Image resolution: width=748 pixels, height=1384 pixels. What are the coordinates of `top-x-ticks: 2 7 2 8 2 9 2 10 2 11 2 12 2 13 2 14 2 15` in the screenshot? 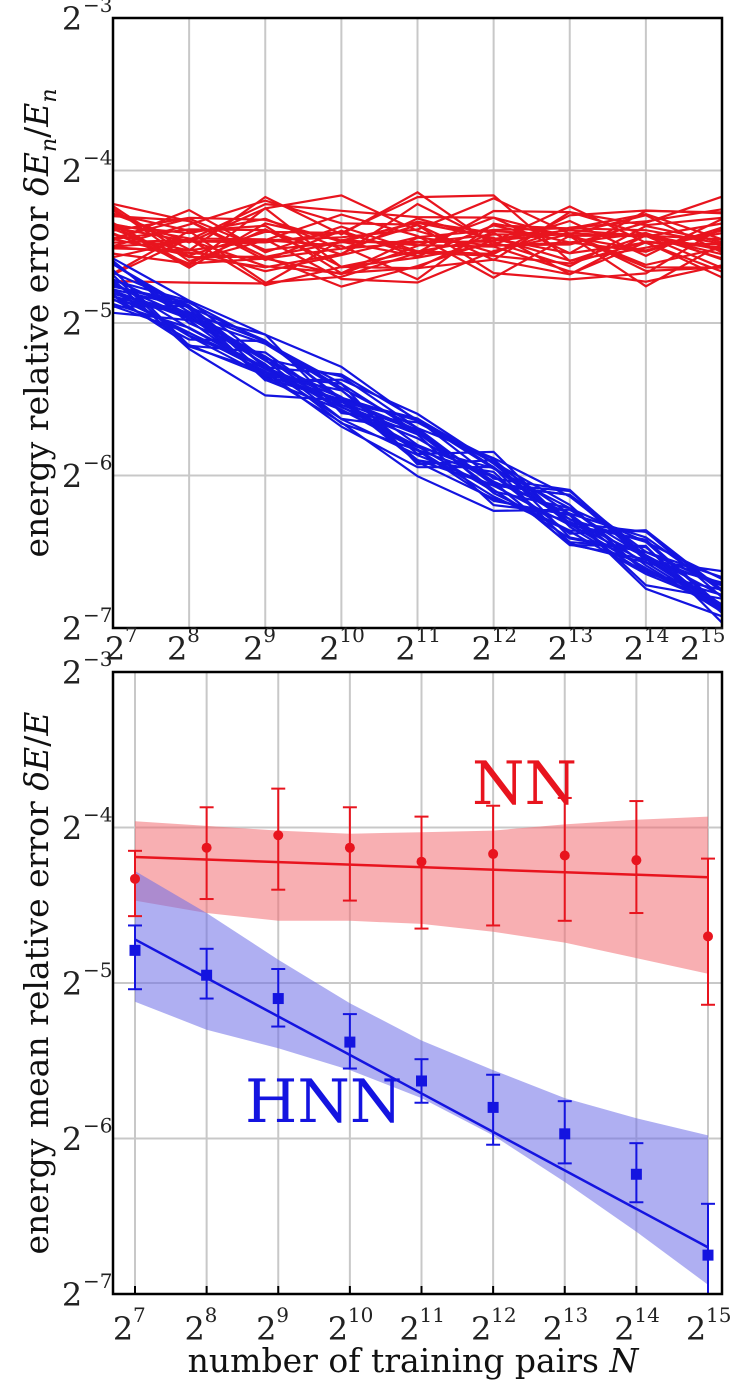 It's located at (415, 645).